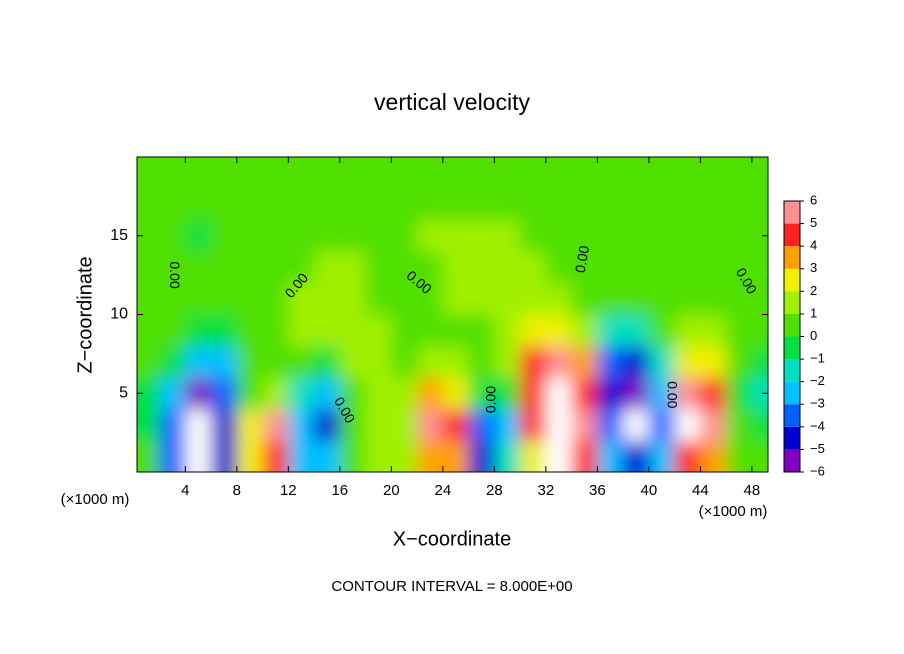  What do you see at coordinates (237, 490) in the screenshot?
I see `x-tick-label: 8` at bounding box center [237, 490].